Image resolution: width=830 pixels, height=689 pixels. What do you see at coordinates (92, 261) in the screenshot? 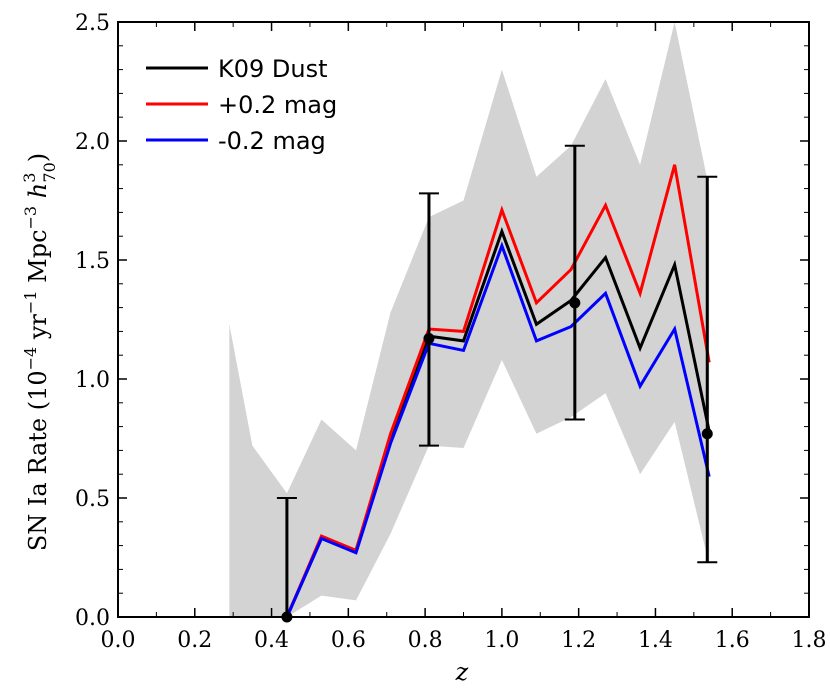
I see `y-tick-label-3: 1.5` at bounding box center [92, 261].